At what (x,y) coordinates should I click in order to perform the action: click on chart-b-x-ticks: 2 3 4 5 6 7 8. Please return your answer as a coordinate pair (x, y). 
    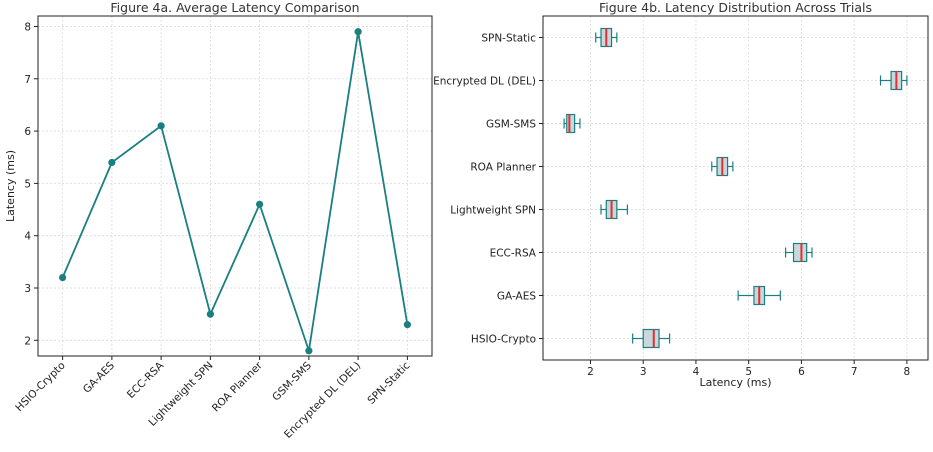
    Looking at the image, I should click on (748, 369).